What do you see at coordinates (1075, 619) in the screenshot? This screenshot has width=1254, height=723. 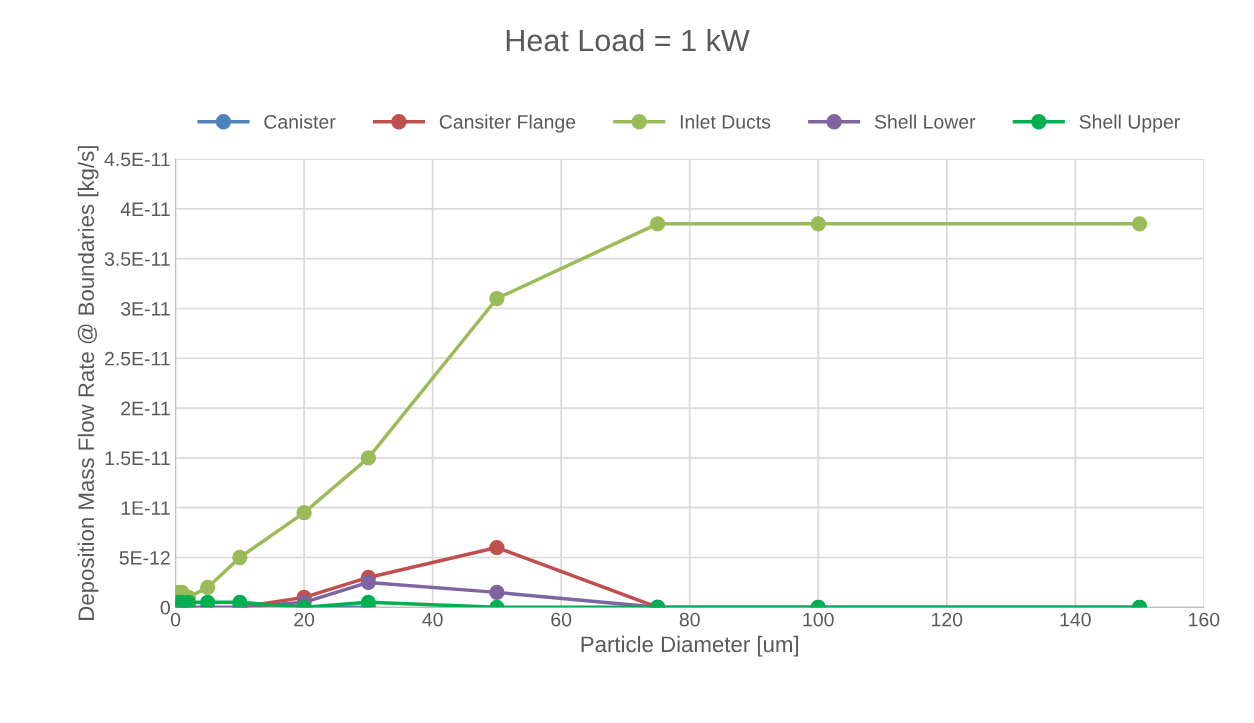 I see `x-tick-label: 140` at bounding box center [1075, 619].